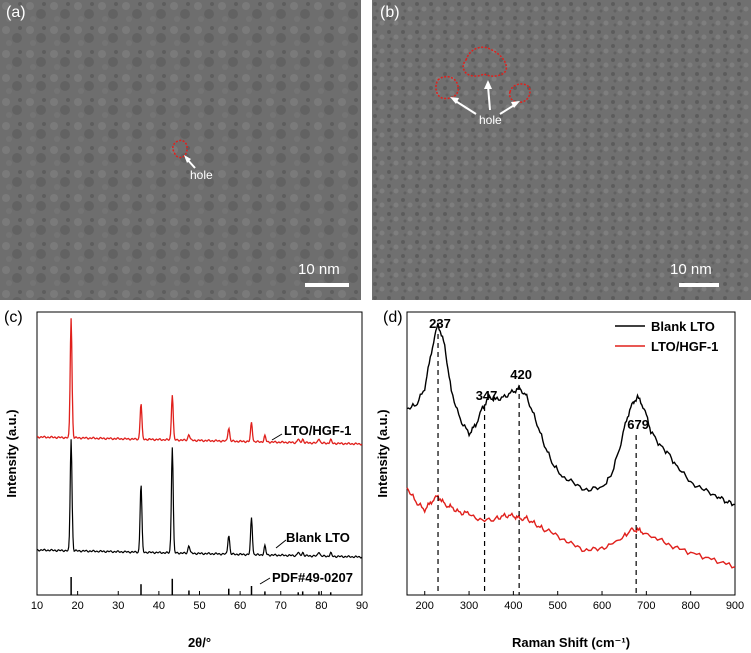 This screenshot has height=653, width=751. Describe the element at coordinates (646, 606) in the screenshot. I see `x-tick-label: 700` at that location.